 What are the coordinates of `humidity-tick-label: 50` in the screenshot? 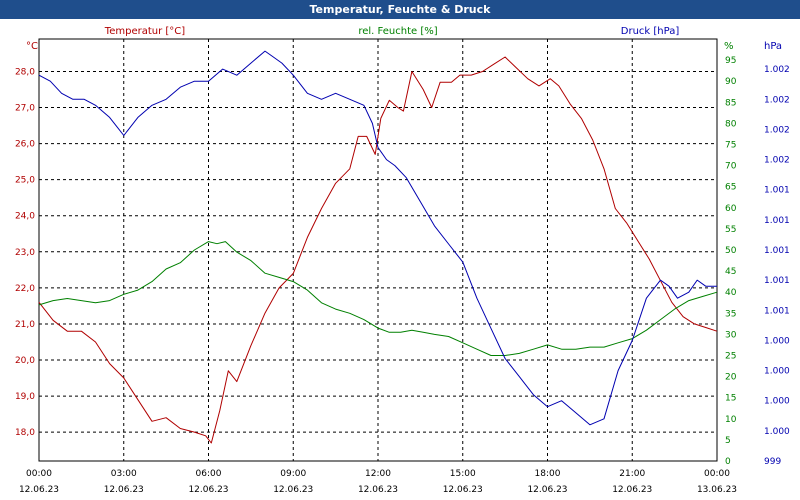 It's located at (731, 251).